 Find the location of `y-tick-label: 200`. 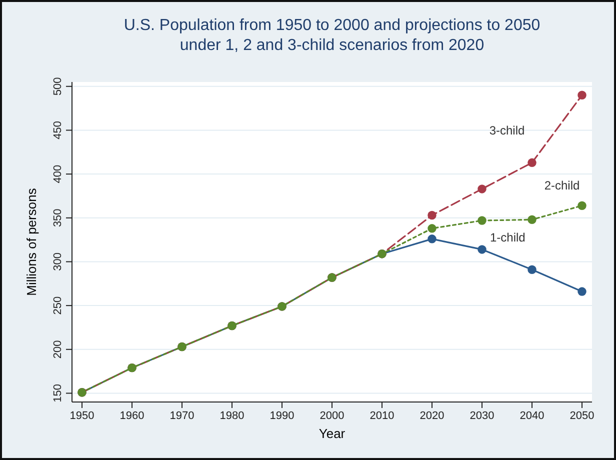

y-tick-label: 200 is located at coordinates (58, 349).